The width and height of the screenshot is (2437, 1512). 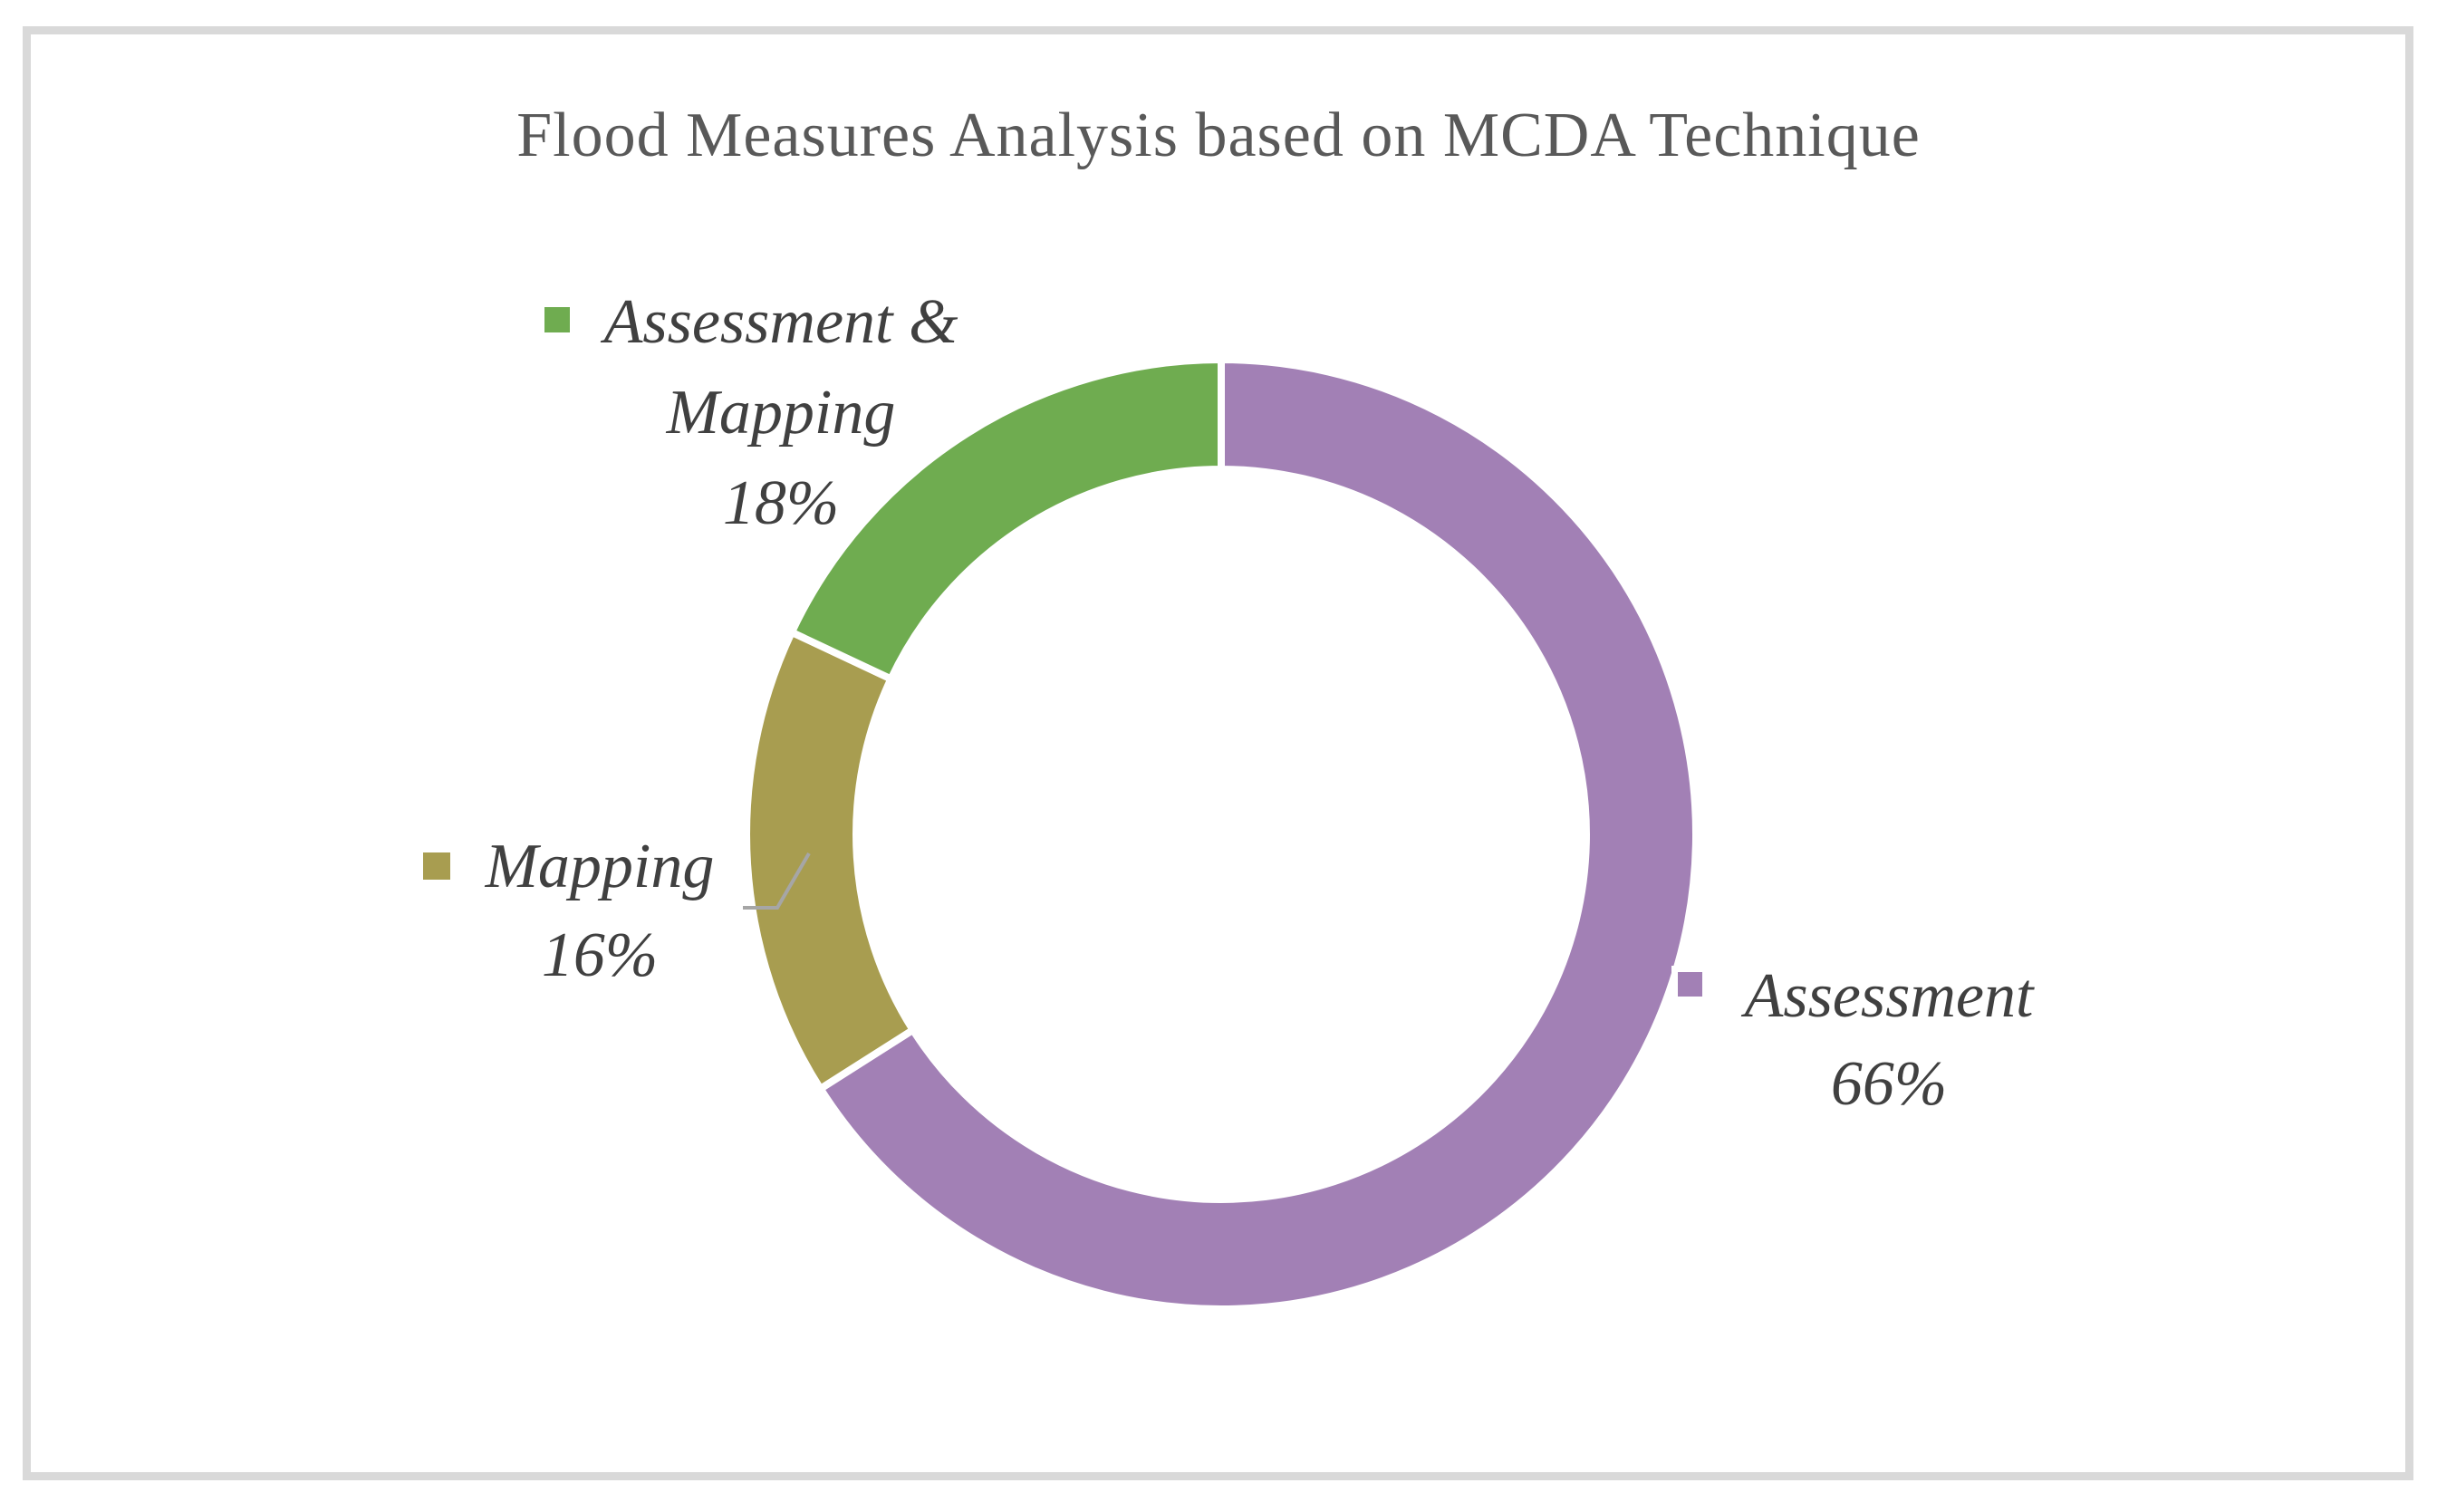 I want to click on data-label-assessment-and-mapping: Assessment & Mapping 18%, so click(x=781, y=413).